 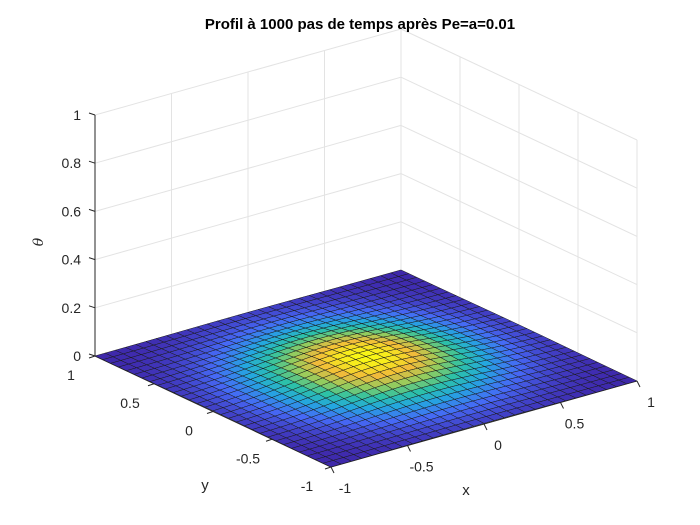 I want to click on z-tick-label: 1, so click(x=77, y=115).